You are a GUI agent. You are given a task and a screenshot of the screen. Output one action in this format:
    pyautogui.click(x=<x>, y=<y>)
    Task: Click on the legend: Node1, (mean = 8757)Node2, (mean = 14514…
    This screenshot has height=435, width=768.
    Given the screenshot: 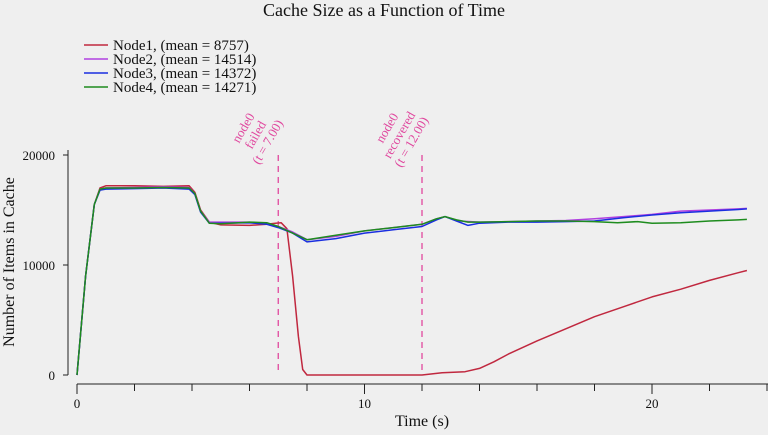 What is the action you would take?
    pyautogui.click(x=170, y=67)
    